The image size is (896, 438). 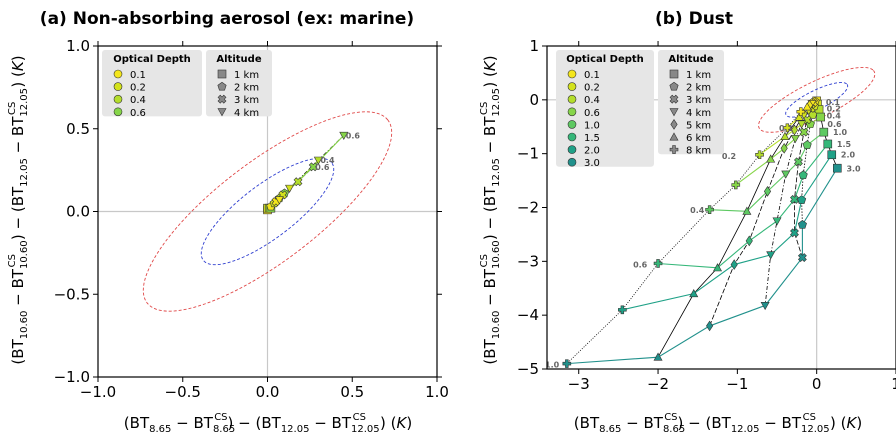 I want to click on optical-depth-point-label: 1.0, so click(x=840, y=132).